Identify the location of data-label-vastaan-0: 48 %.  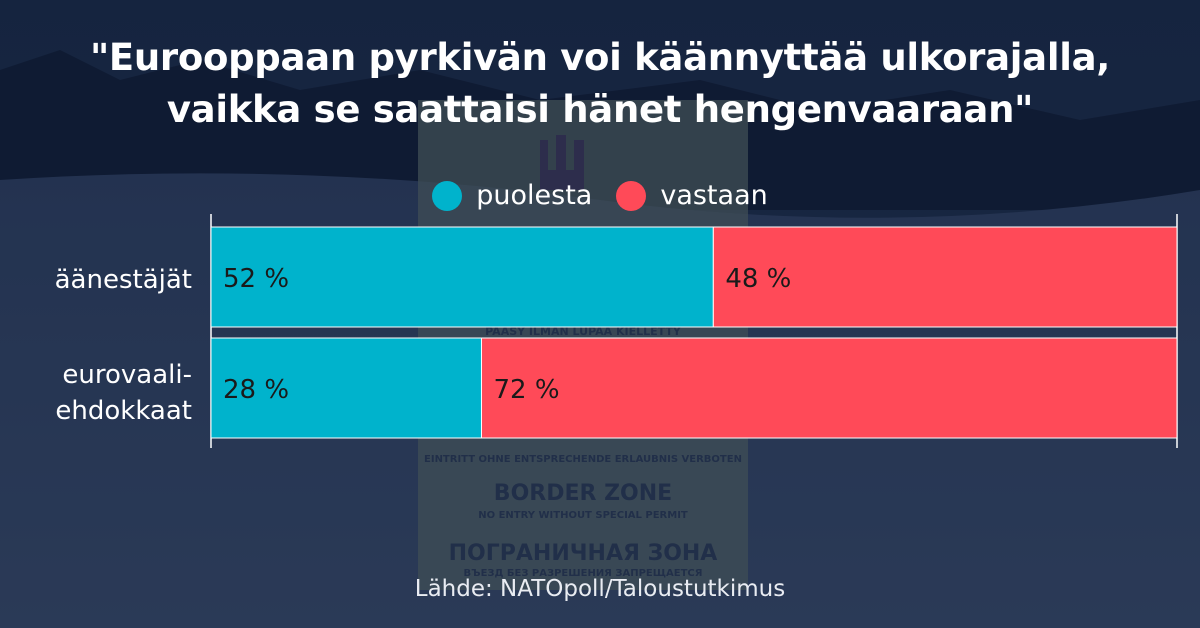
(758, 279).